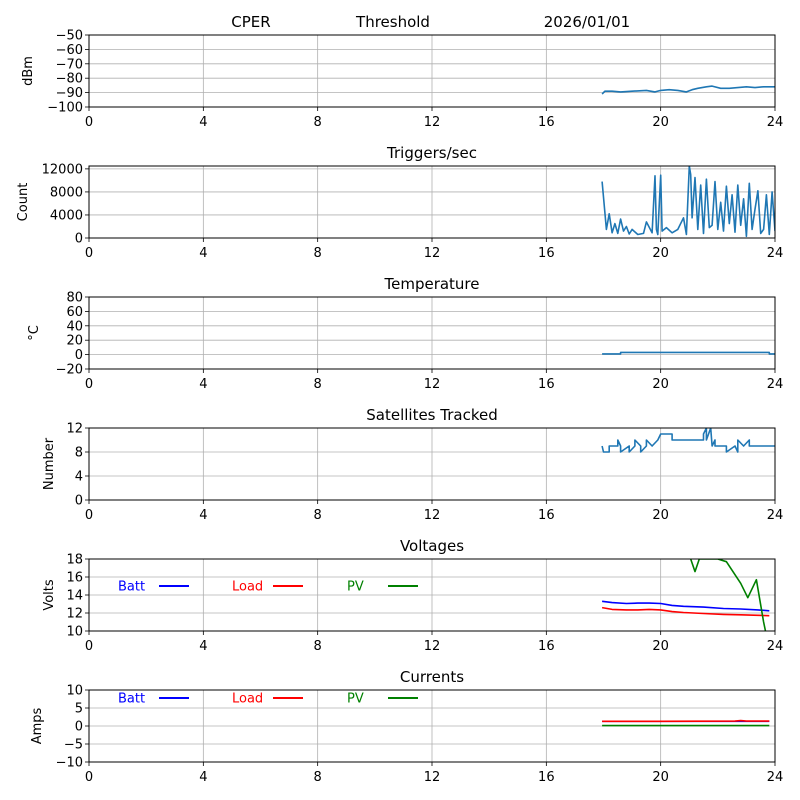 The height and width of the screenshot is (800, 800). Describe the element at coordinates (250, 22) in the screenshot. I see `station-title: CPER` at that location.